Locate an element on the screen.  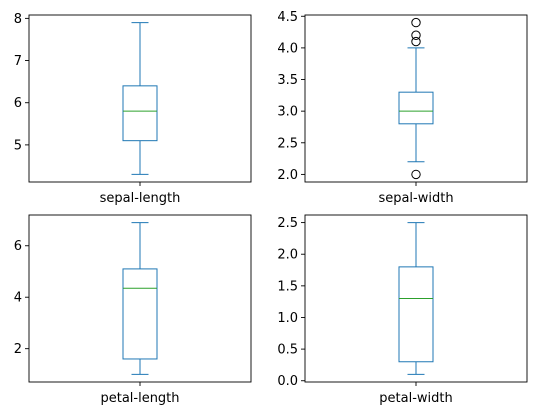
y-tick-label: 1.0 is located at coordinates (287, 318).